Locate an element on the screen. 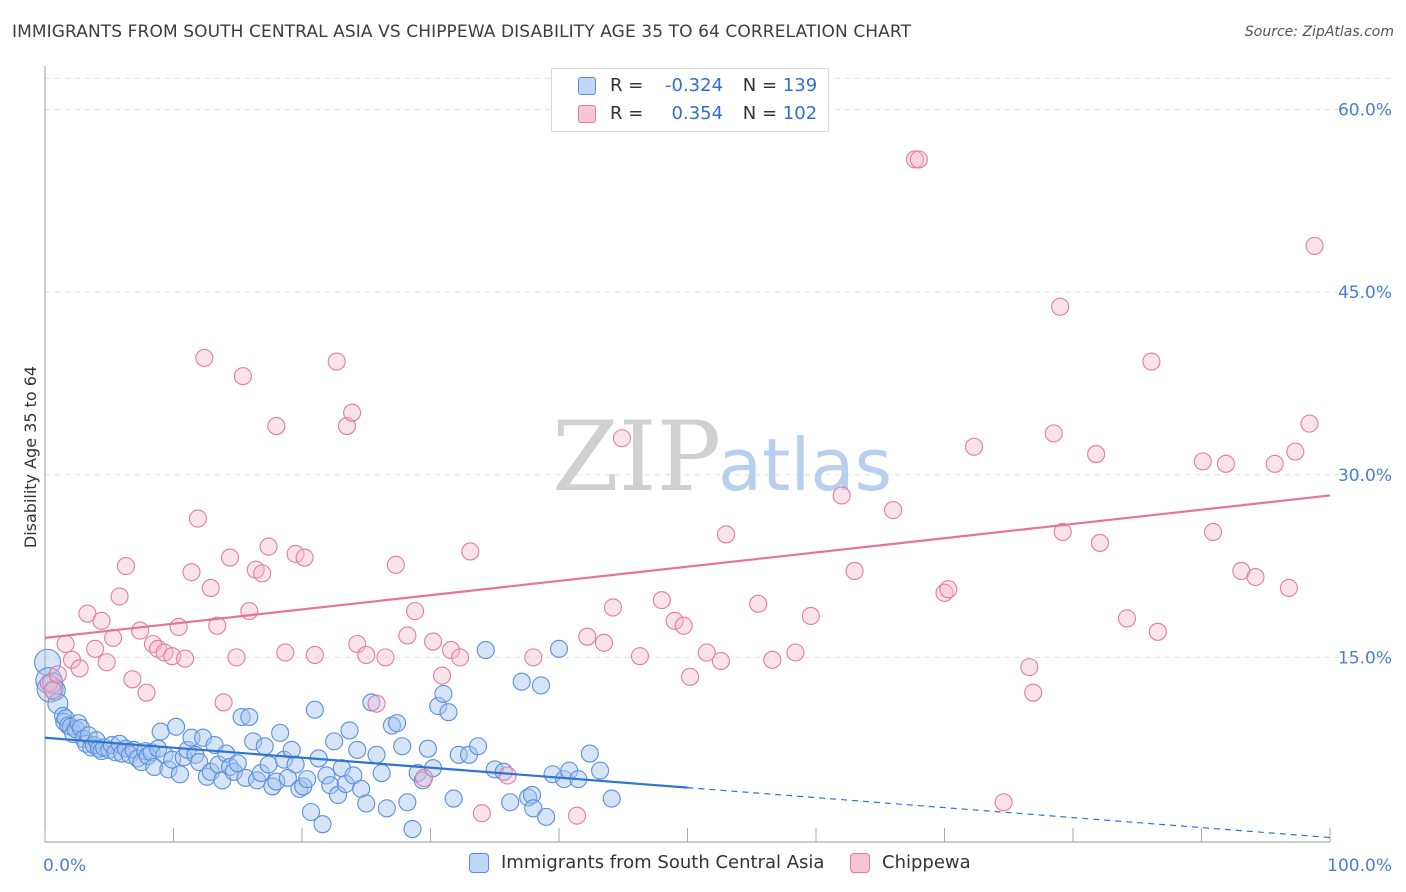 The image size is (1406, 892). legend-n-value: 139 is located at coordinates (800, 85).